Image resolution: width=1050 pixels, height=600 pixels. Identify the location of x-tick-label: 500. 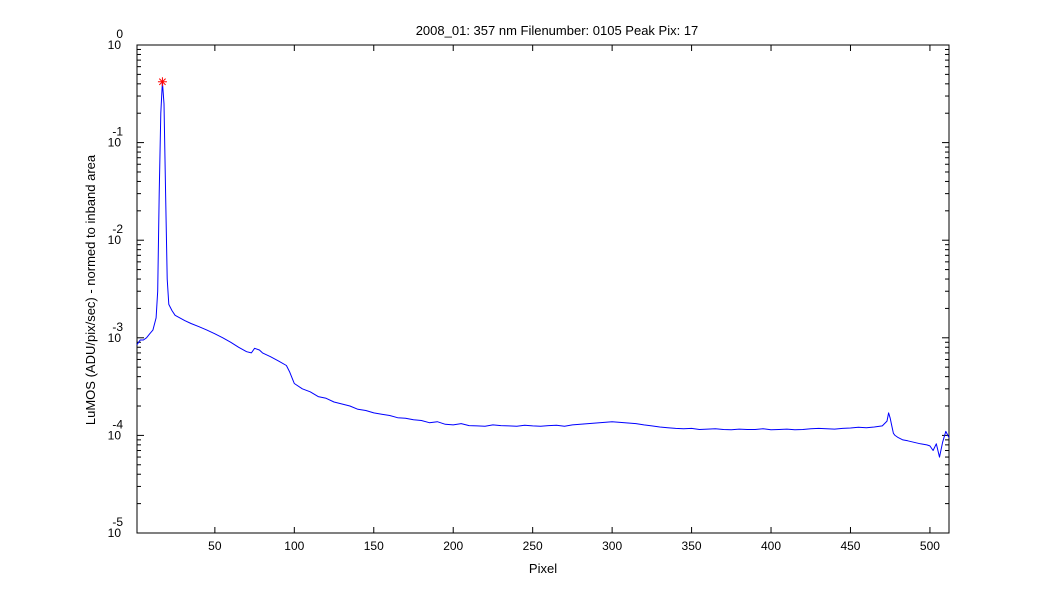
(930, 546).